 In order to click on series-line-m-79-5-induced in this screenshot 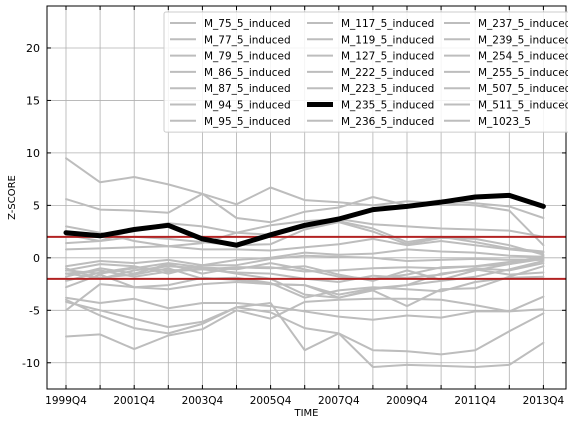, I will do `click(305, 233)`.